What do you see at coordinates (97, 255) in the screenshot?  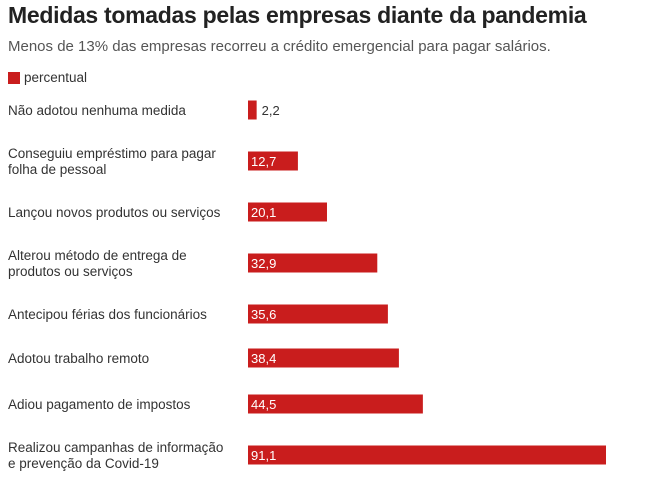 I see `category-label-line: Alterou método de entrega de` at bounding box center [97, 255].